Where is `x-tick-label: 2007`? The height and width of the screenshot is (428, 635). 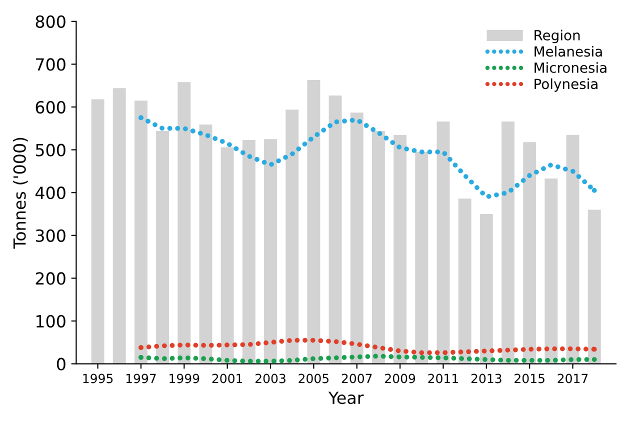 x-tick-label: 2007 is located at coordinates (357, 379).